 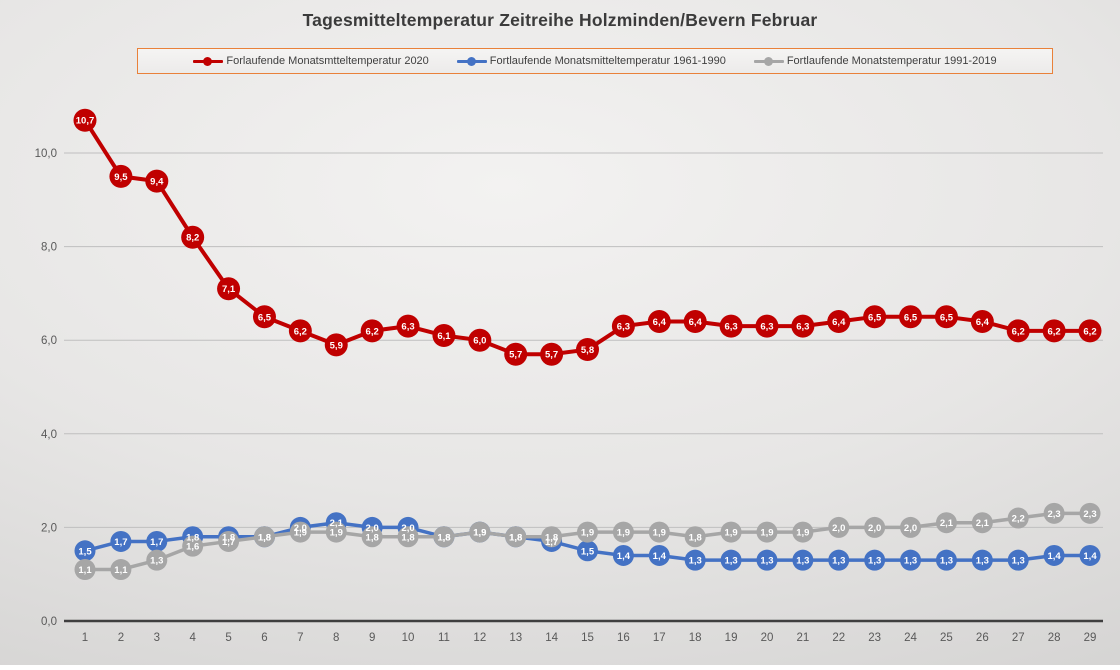 I want to click on data-label-s2-d2: 1,1, so click(x=121, y=570).